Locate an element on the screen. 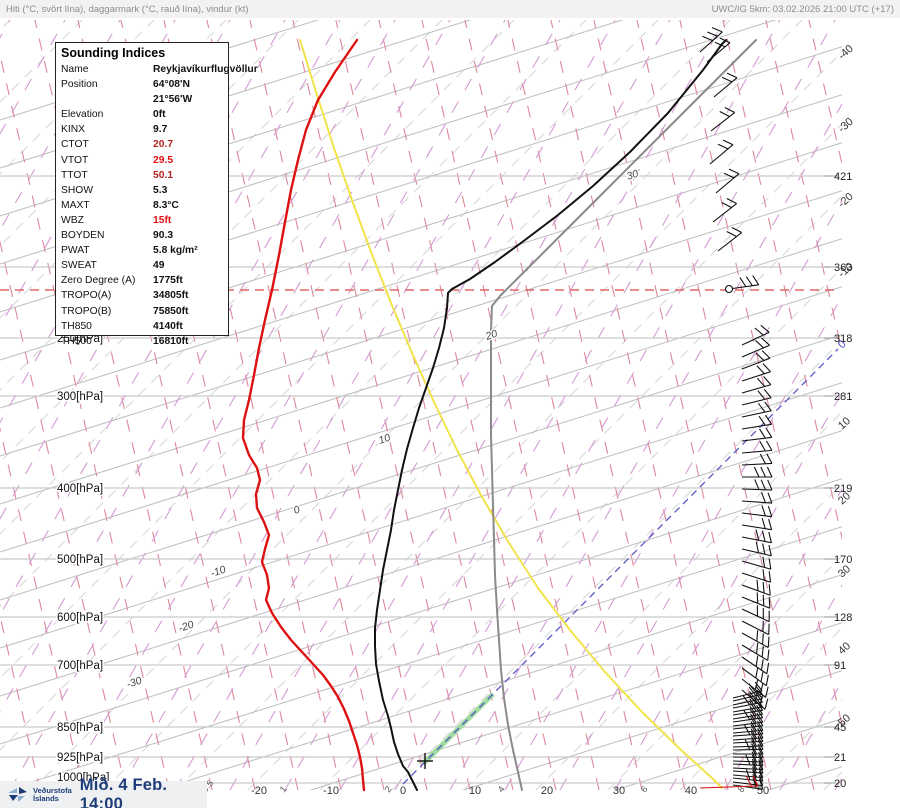 This screenshot has height=808, width=900. index-value: 5.8 kg/m² is located at coordinates (175, 251).